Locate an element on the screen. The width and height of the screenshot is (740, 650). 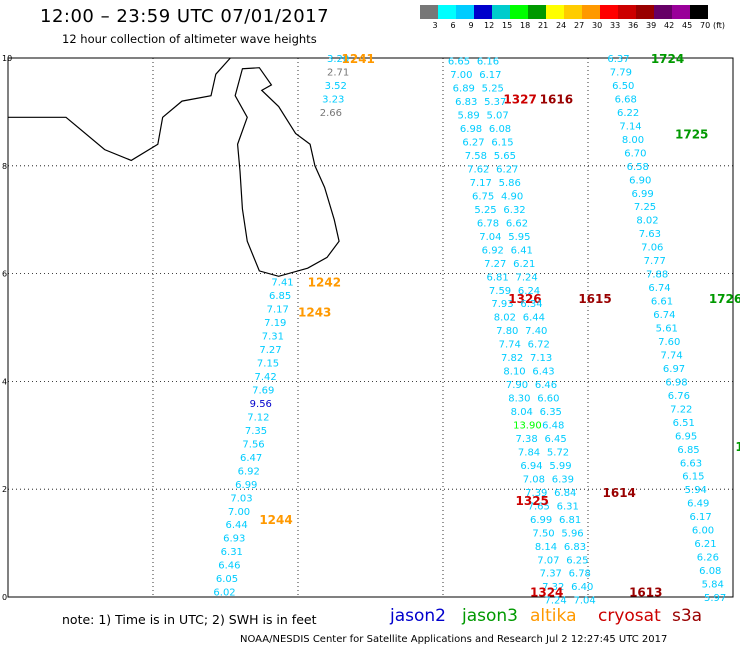
wave-height-value: 6.39 is located at coordinates (563, 479).